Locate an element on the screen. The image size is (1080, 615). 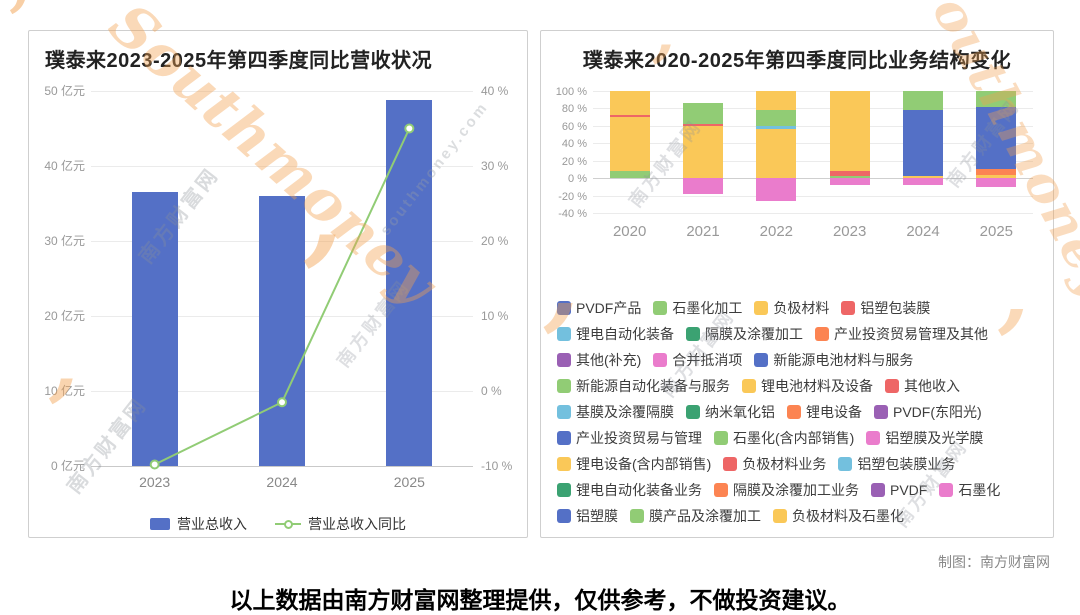
legend-item: 隔膜及涂覆加工业务 is located at coordinates (786, 490).